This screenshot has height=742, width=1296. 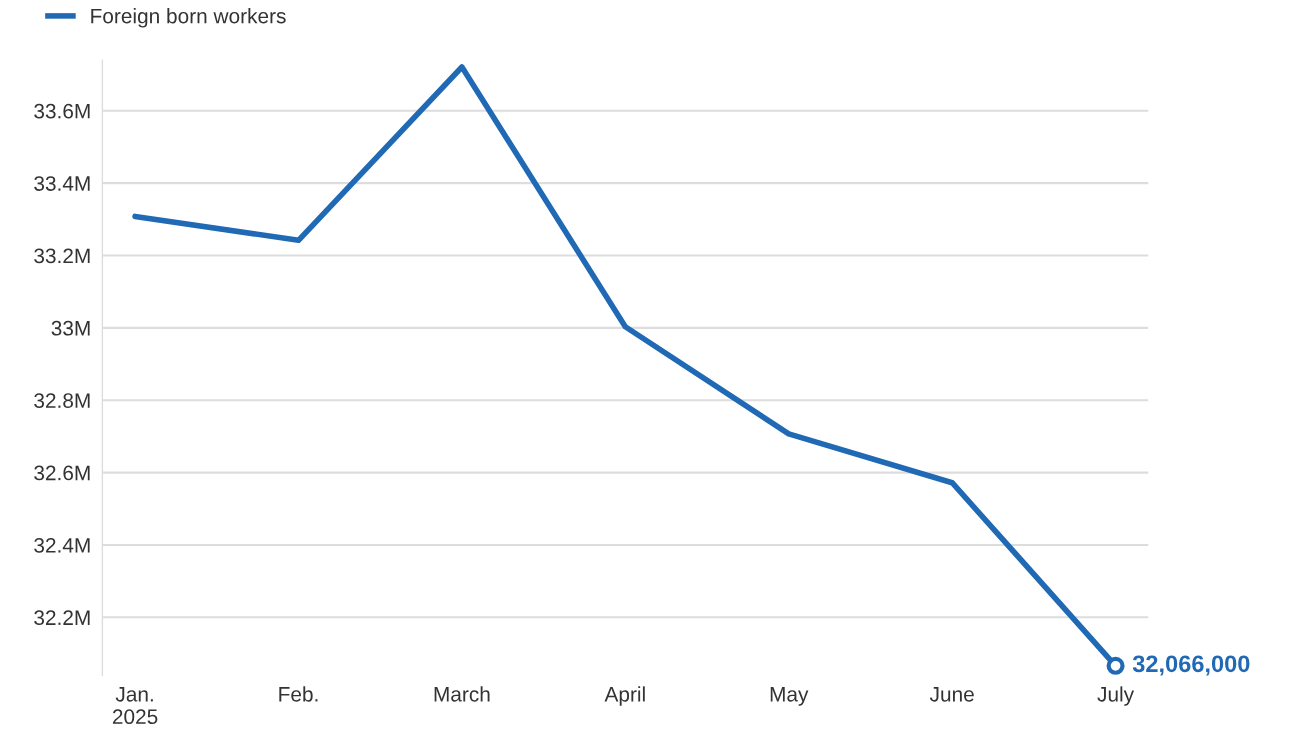 What do you see at coordinates (135, 706) in the screenshot?
I see `x-tick-label: Jan. 2025` at bounding box center [135, 706].